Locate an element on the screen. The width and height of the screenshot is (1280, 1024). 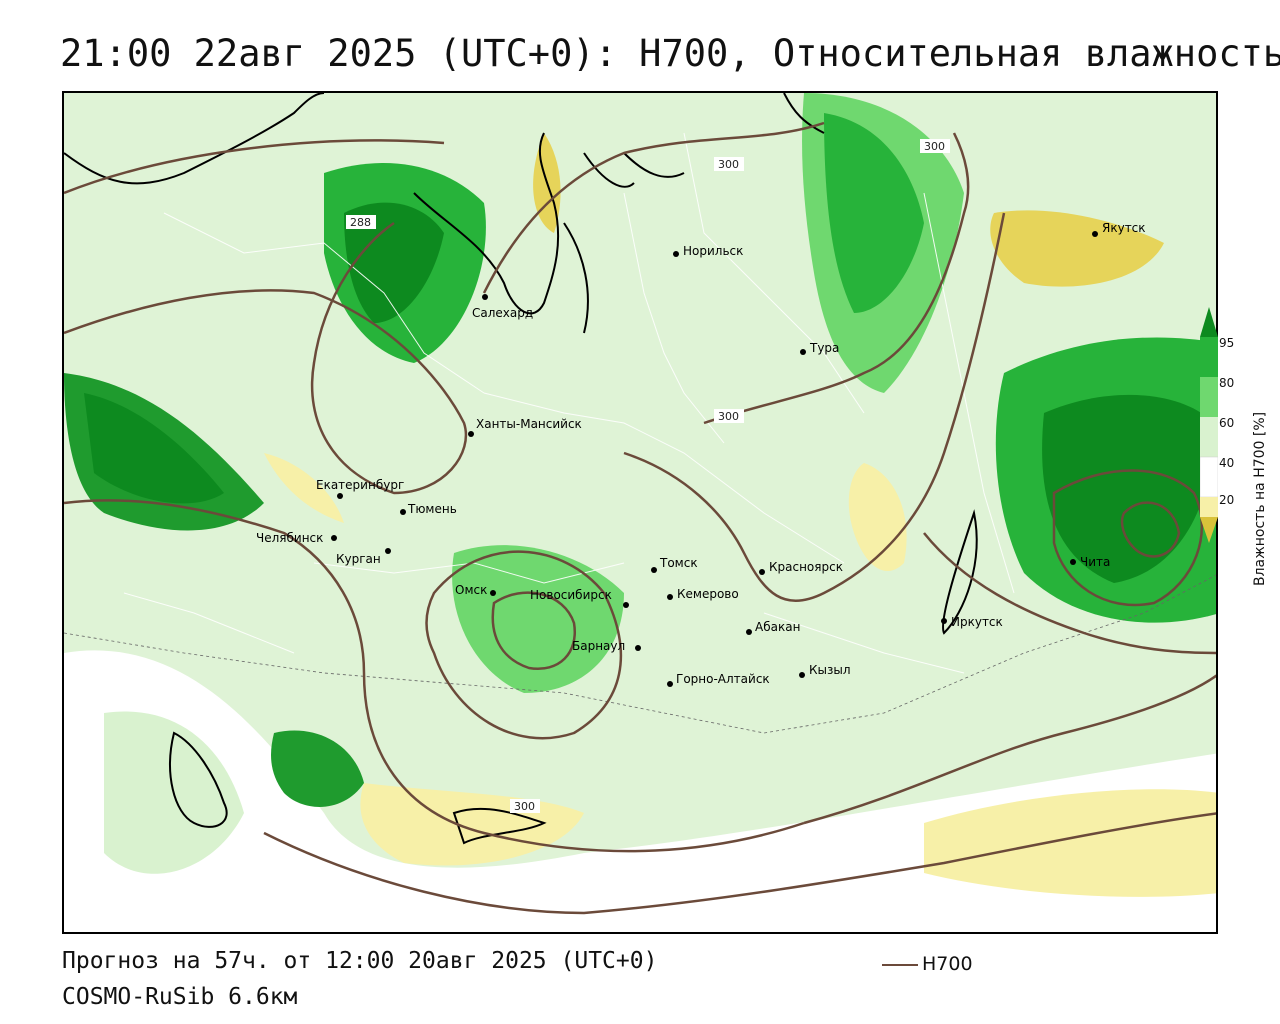
model-name: COSMO-RuSib 6.6км is located at coordinates (180, 997).